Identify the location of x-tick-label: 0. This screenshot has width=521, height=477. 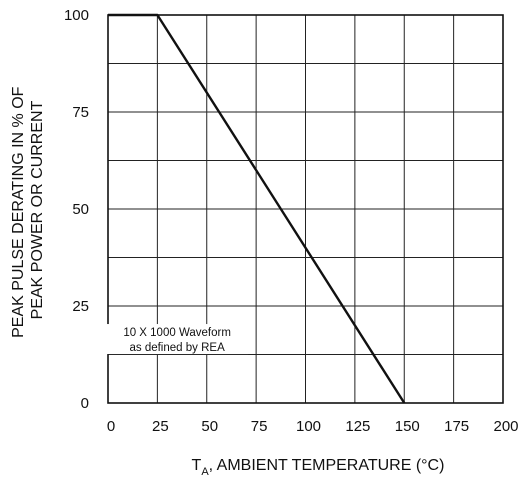
(111, 426).